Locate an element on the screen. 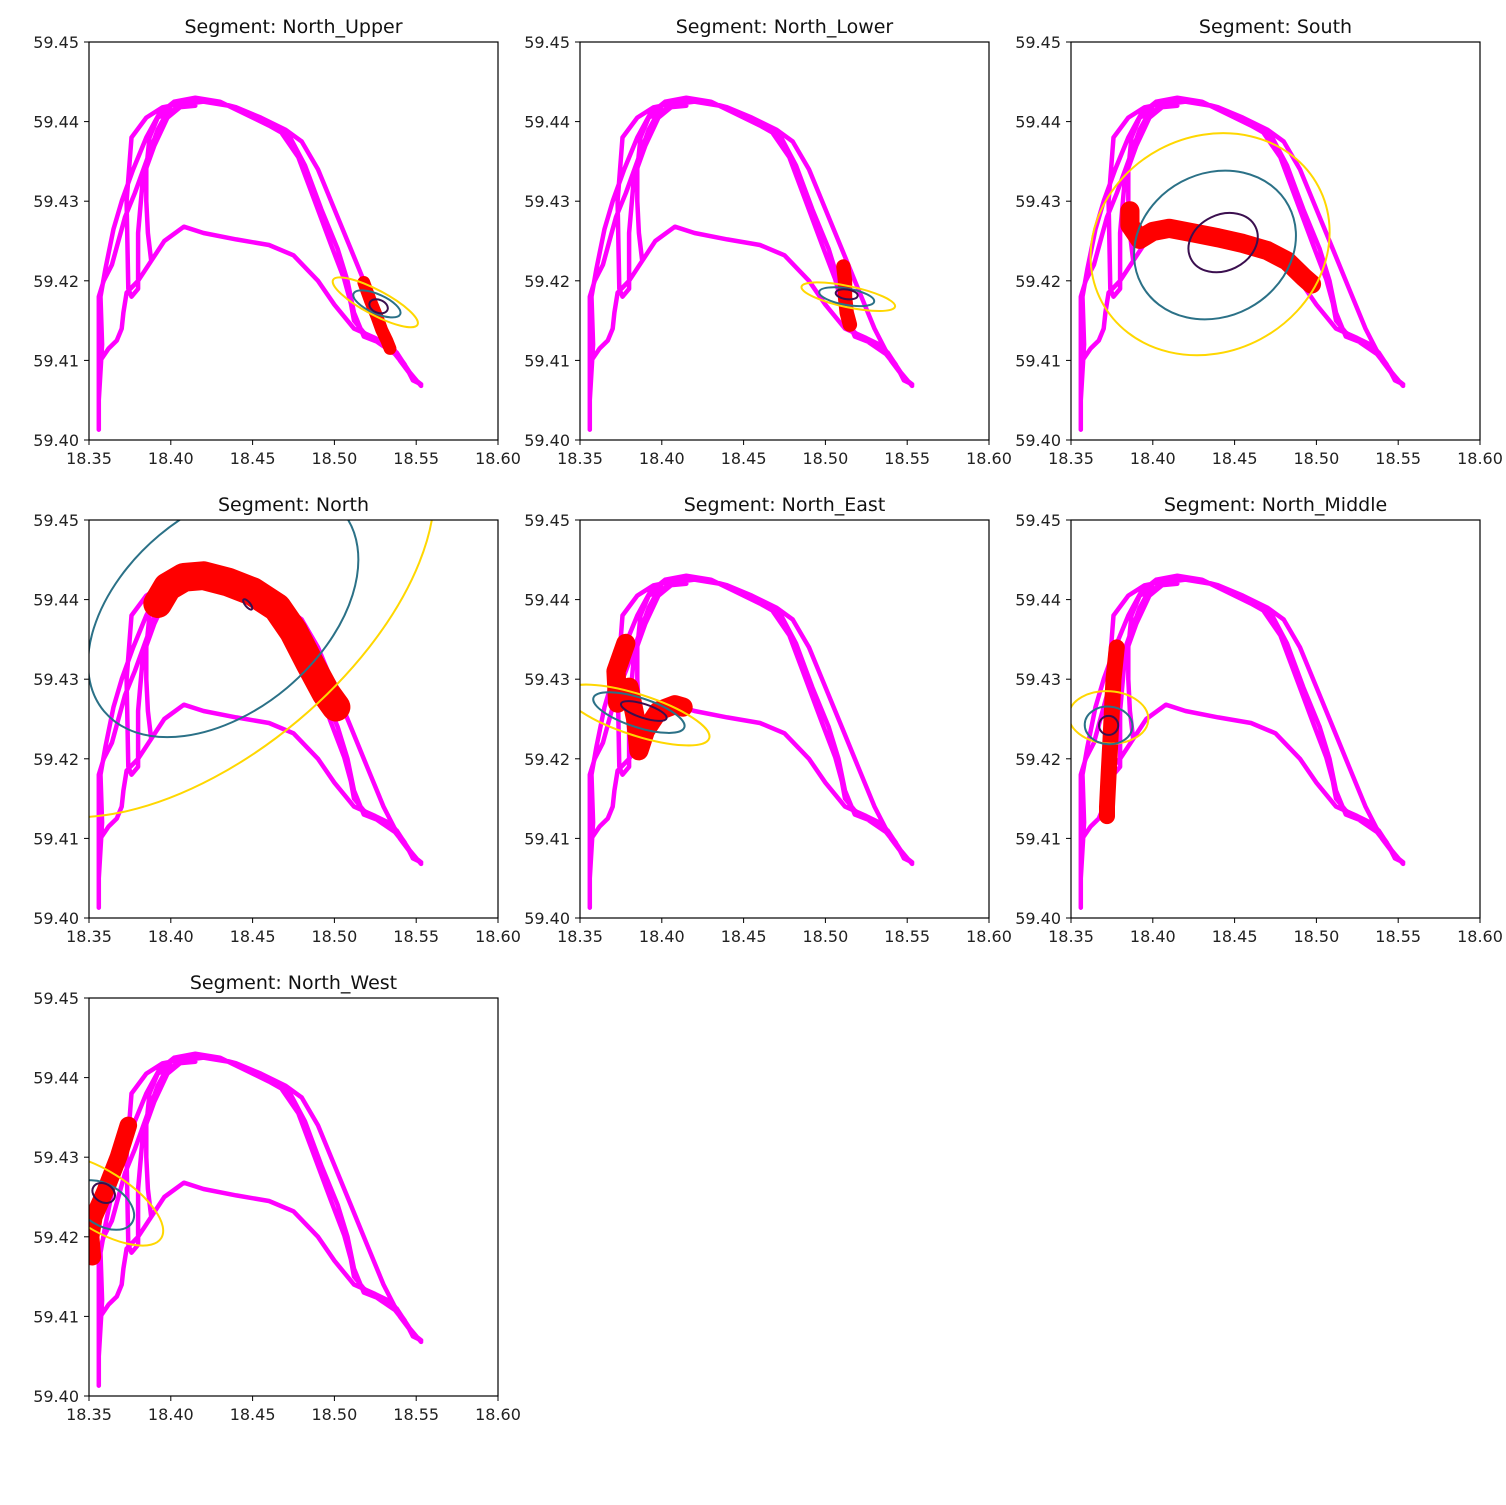  panel-title: Segment: North_Middle is located at coordinates (1275, 505).